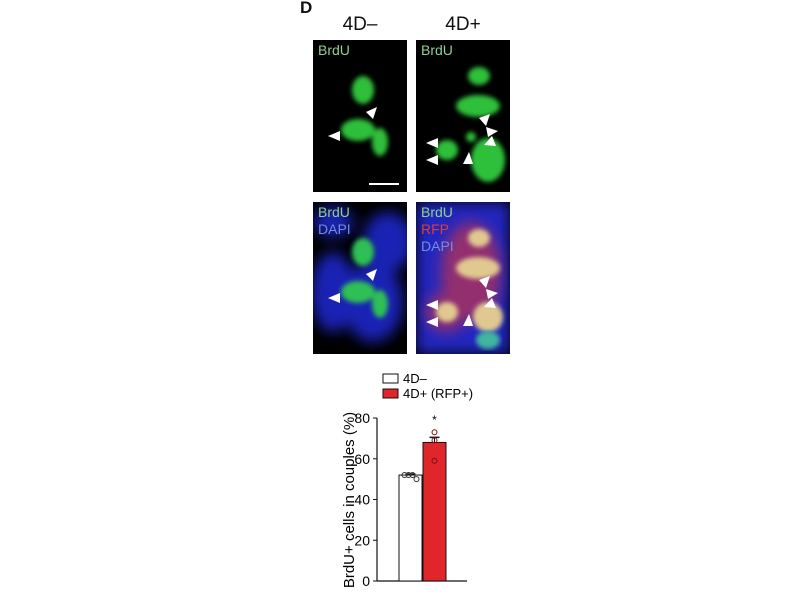  Describe the element at coordinates (360, 24) in the screenshot. I see `column-label-4d-minus: 4D–` at that location.